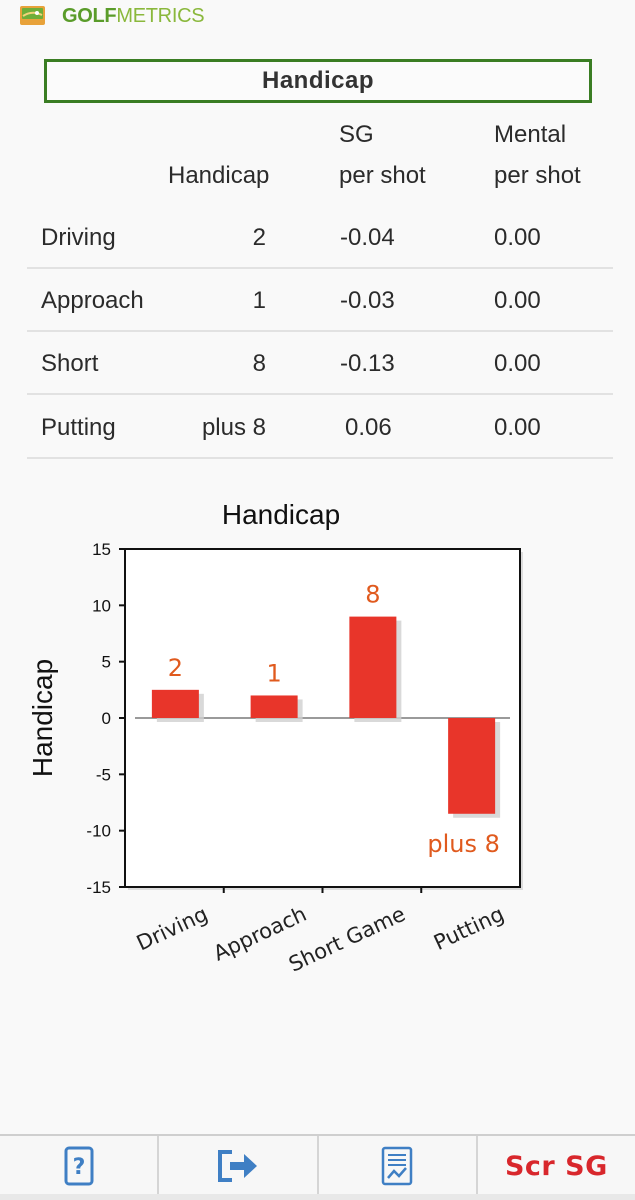  I want to click on bar-data-label: 2, so click(175, 668).